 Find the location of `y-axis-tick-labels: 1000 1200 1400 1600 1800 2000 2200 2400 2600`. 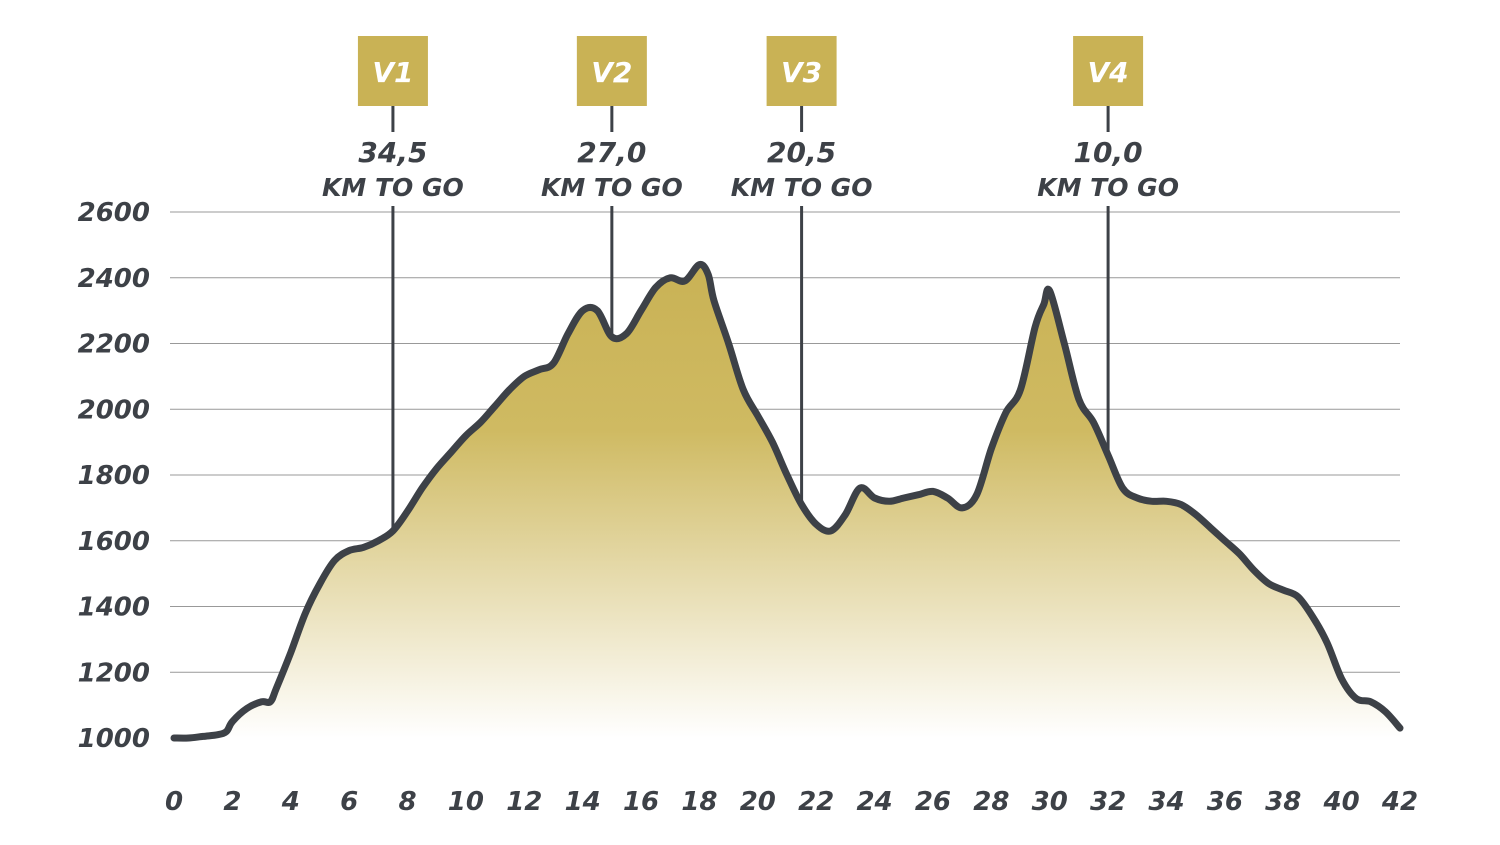

y-axis-tick-labels: 1000 1200 1400 1600 1800 2000 2200 2400 2600 is located at coordinates (114, 476).